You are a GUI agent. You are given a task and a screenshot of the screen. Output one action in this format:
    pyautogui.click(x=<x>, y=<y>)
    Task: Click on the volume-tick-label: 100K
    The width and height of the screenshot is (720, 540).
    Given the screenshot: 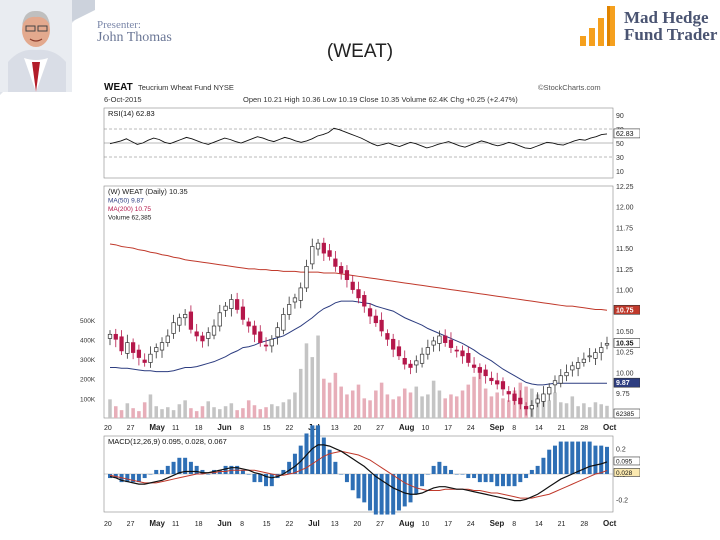 What is the action you would take?
    pyautogui.click(x=88, y=399)
    